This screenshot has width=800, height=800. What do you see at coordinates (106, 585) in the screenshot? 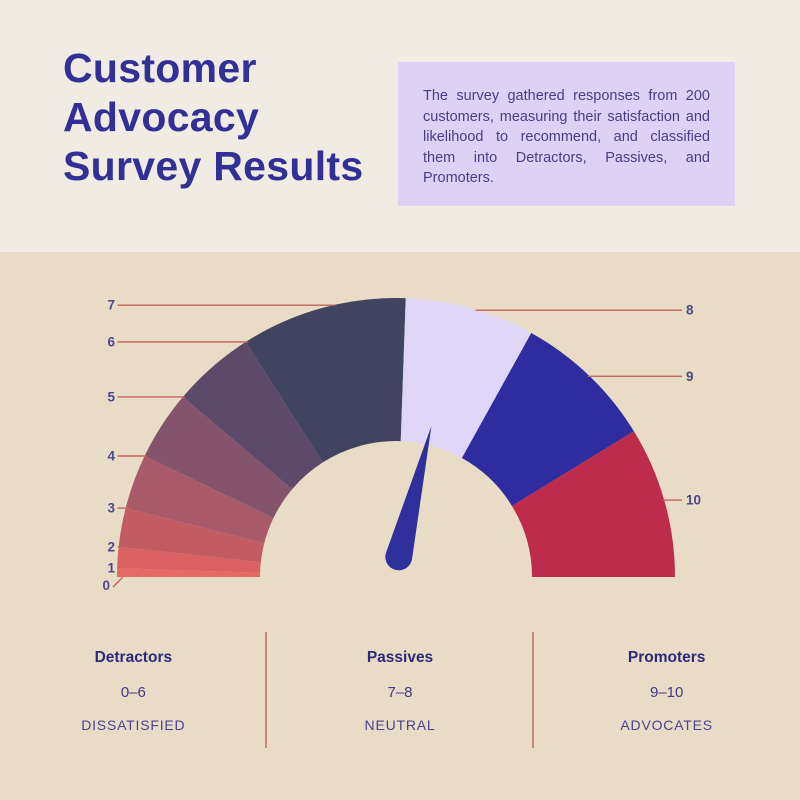
I see `tick-label-0: 0` at bounding box center [106, 585].